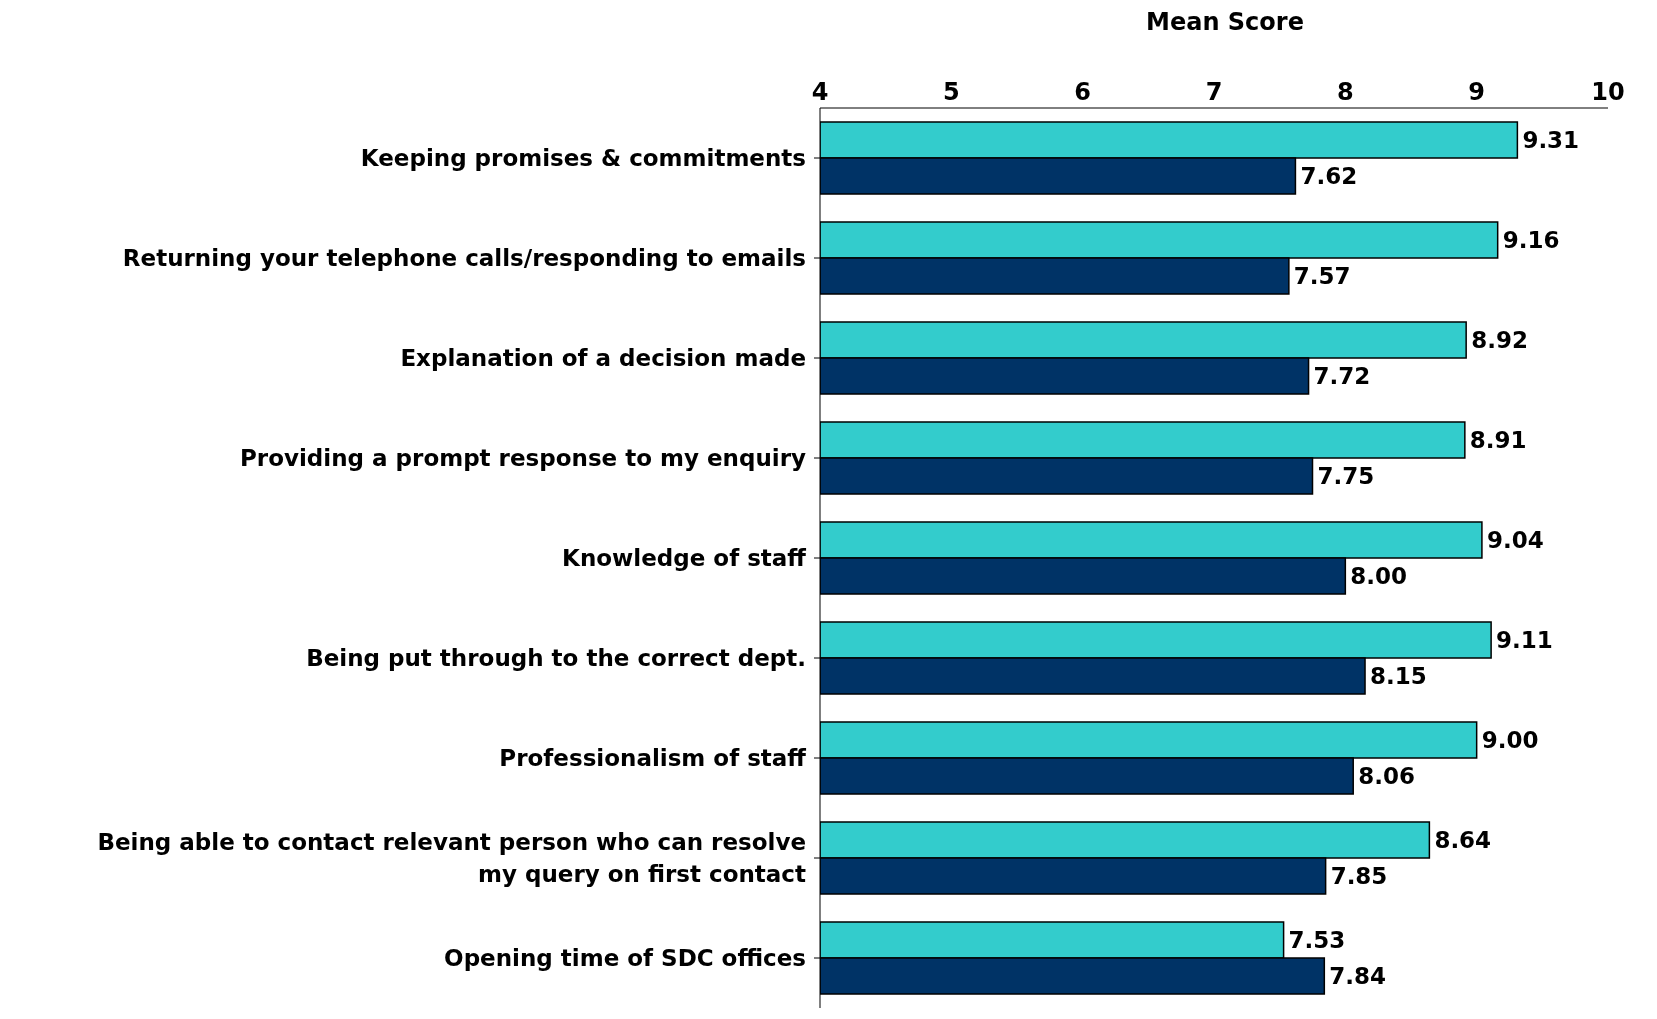 This screenshot has width=1657, height=1019. I want to click on x-tick-label: 8, so click(1345, 92).